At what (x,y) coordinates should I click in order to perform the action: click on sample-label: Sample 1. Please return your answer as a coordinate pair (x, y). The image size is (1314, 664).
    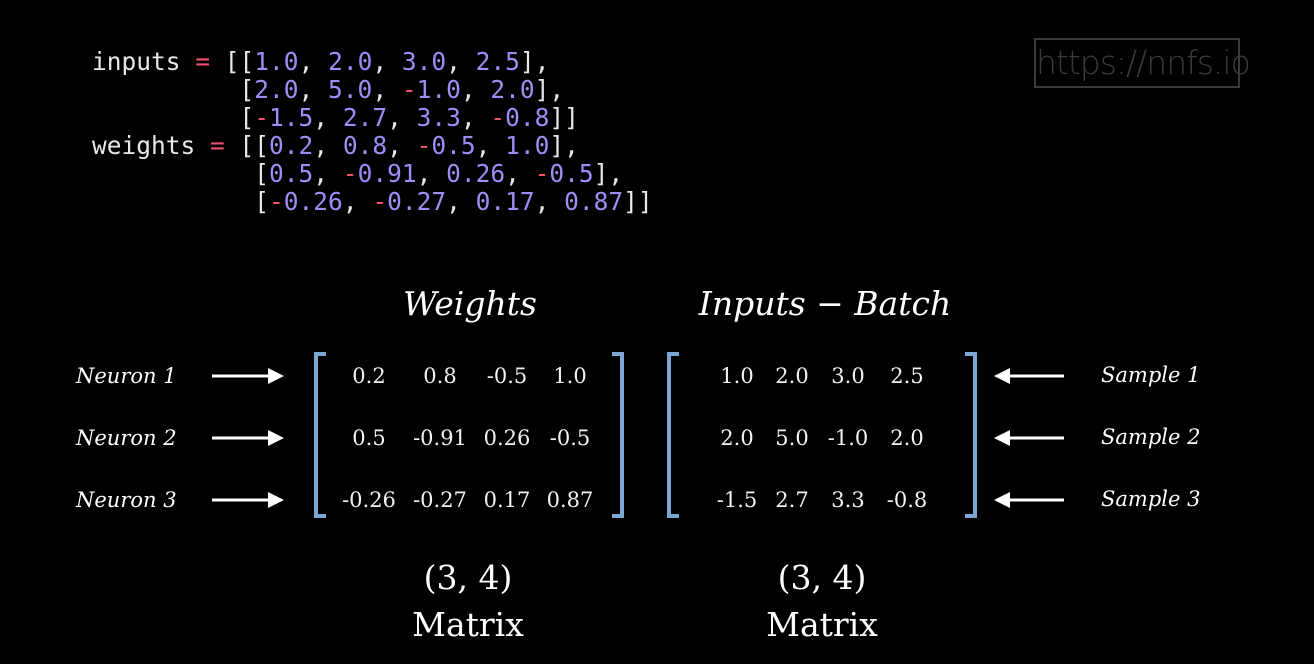
    Looking at the image, I should click on (1151, 375).